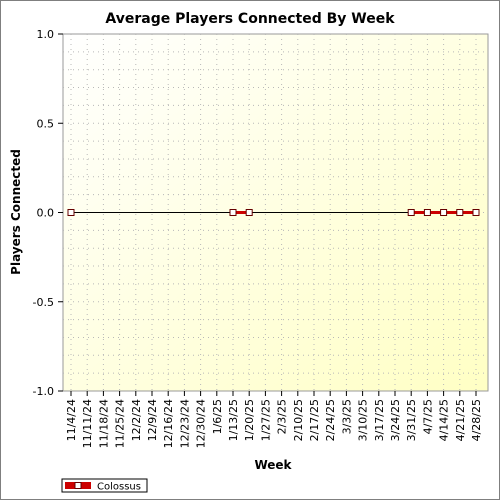 The height and width of the screenshot is (504, 500). I want to click on x-tick-label: 11/25/24, so click(120, 423).